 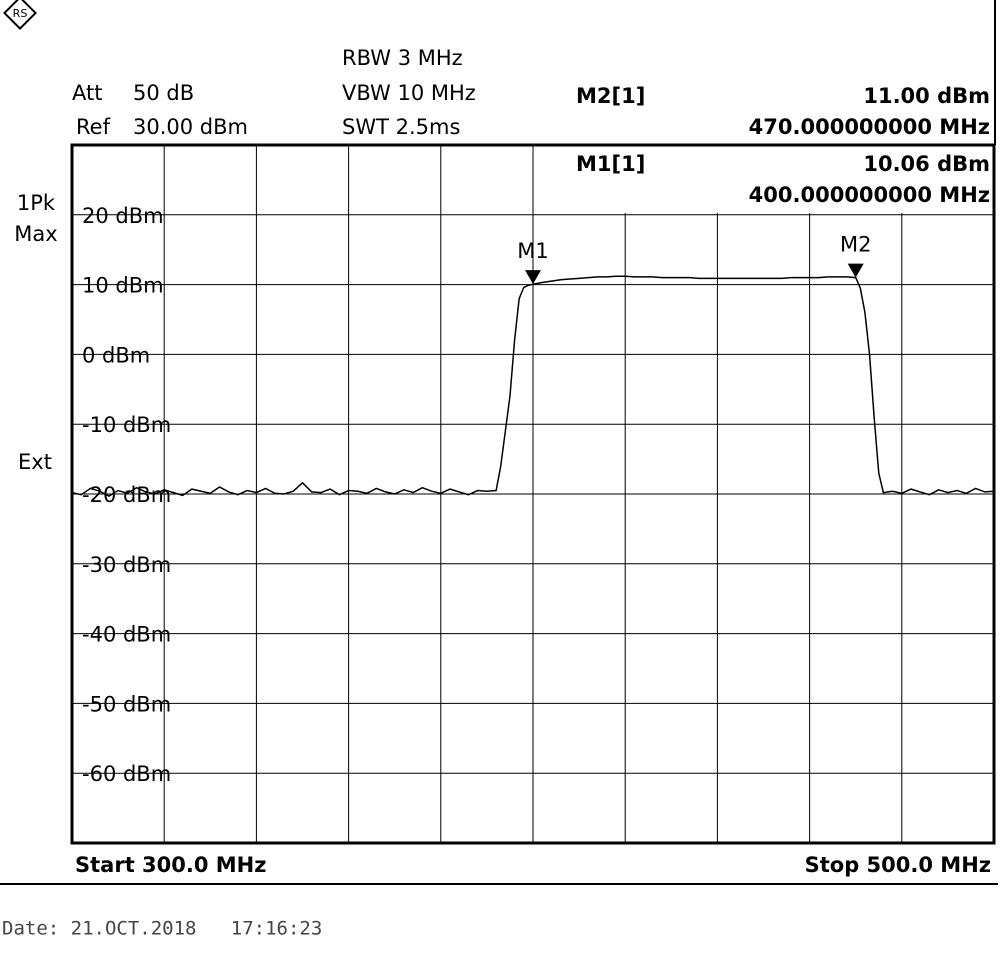 What do you see at coordinates (402, 58) in the screenshot?
I see `rbw: RBW 3 MHz` at bounding box center [402, 58].